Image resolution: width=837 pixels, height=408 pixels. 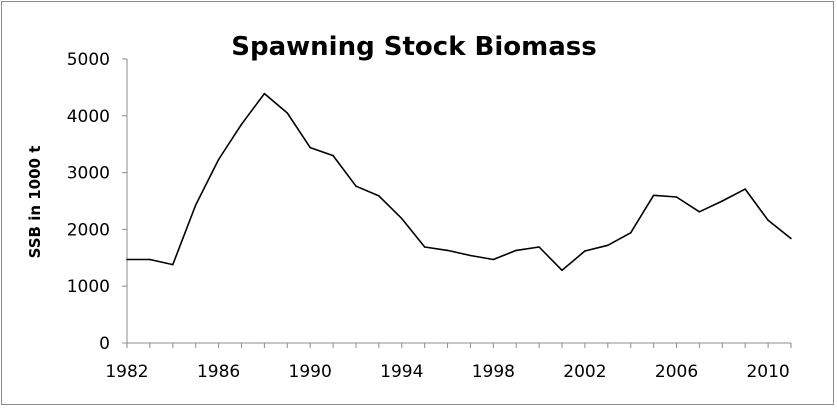 What do you see at coordinates (448, 362) in the screenshot?
I see `x-ticks: 1982 1986 1990 1994 1998 2002 2006 2010` at bounding box center [448, 362].